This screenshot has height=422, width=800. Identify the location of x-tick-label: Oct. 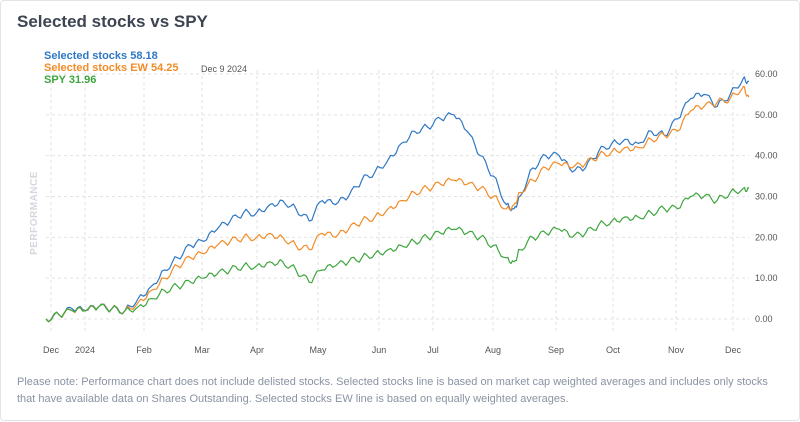
(613, 350).